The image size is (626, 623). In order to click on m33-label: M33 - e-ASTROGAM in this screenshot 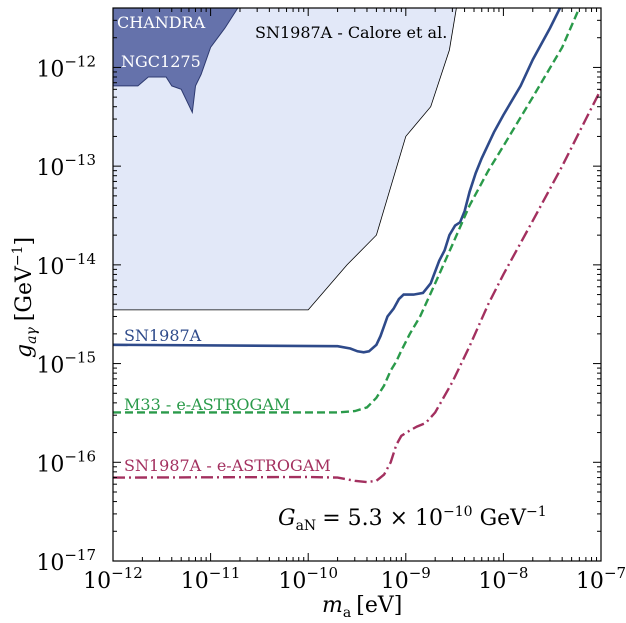, I will do `click(207, 404)`.